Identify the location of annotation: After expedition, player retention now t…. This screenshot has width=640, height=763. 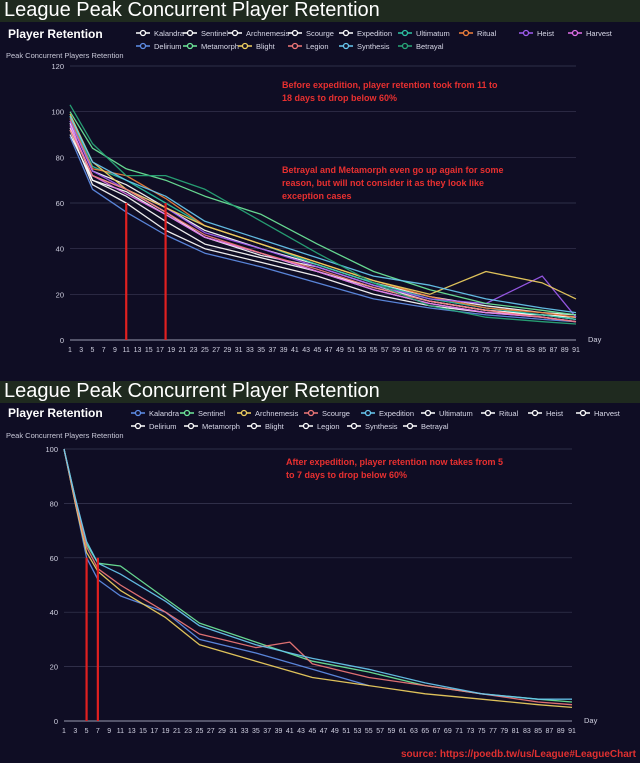
(394, 468).